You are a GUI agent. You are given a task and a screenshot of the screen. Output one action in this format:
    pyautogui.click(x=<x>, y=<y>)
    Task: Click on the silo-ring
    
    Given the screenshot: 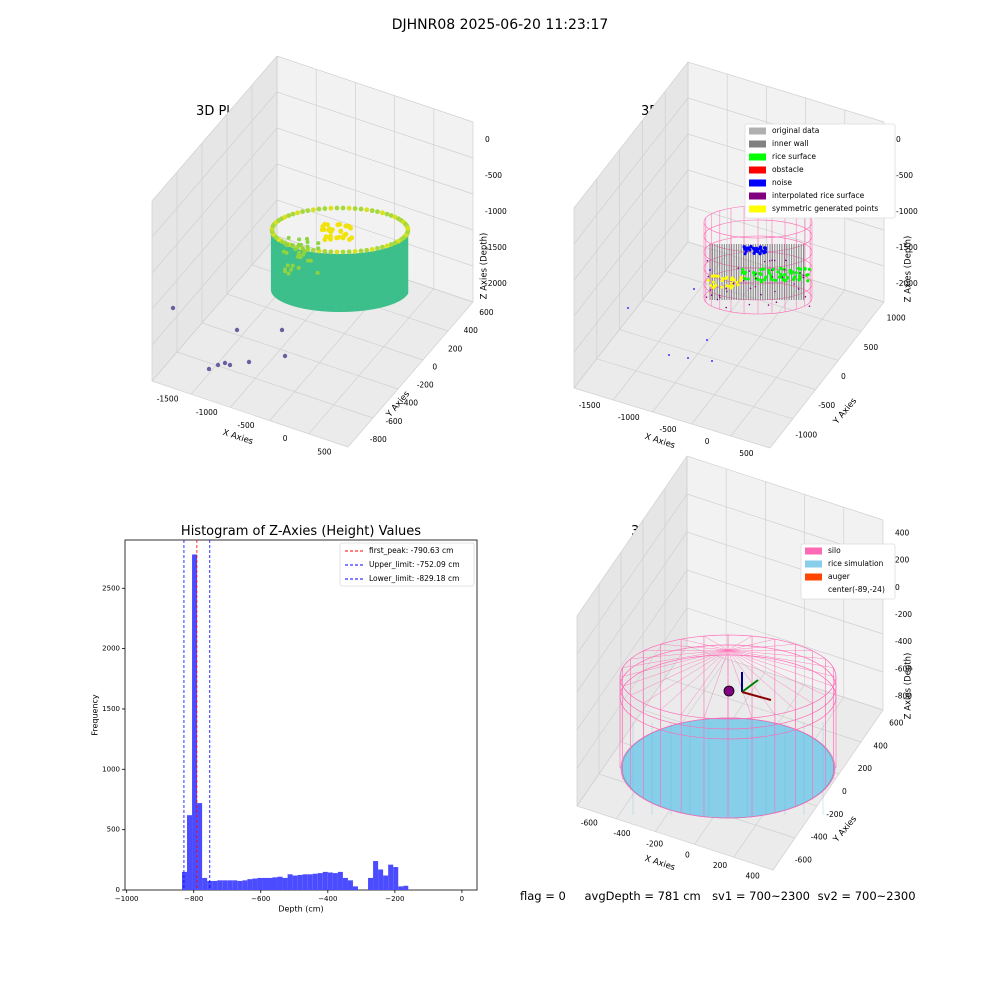 What is the action you would take?
    pyautogui.click(x=728, y=687)
    